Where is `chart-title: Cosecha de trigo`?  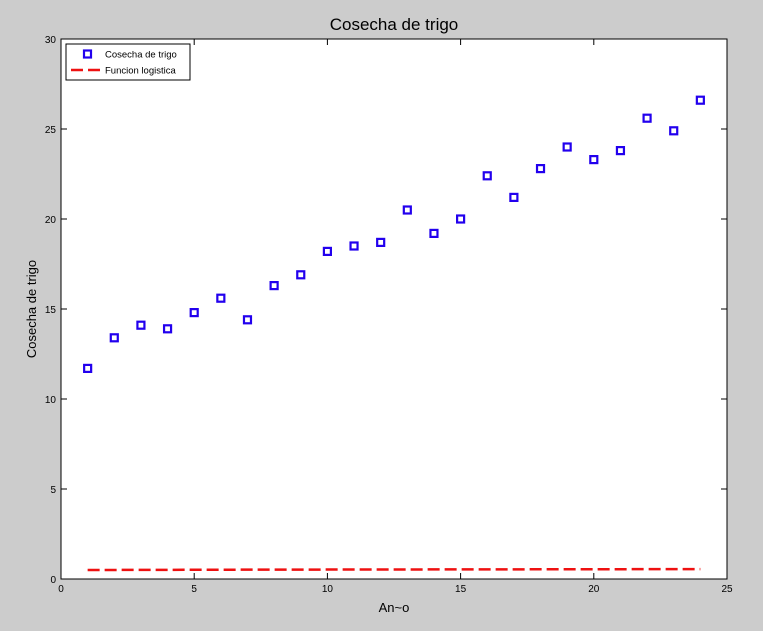
chart-title: Cosecha de trigo is located at coordinates (394, 24).